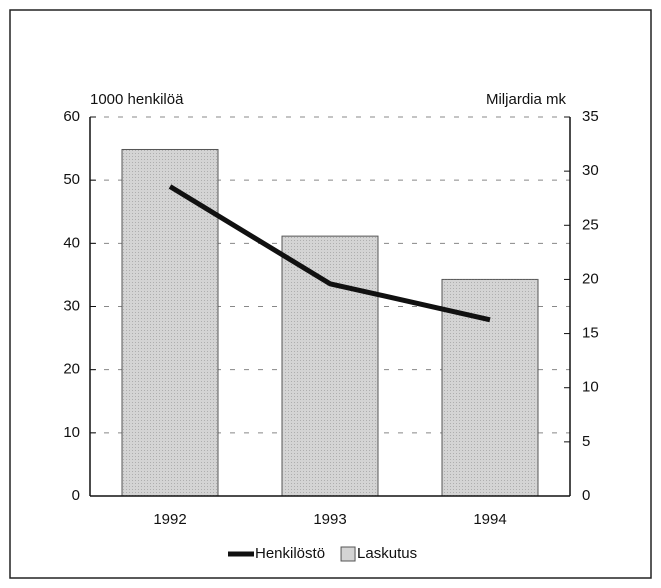 The image size is (661, 588). Describe the element at coordinates (169, 519) in the screenshot. I see `x-tick-label: 1992` at that location.